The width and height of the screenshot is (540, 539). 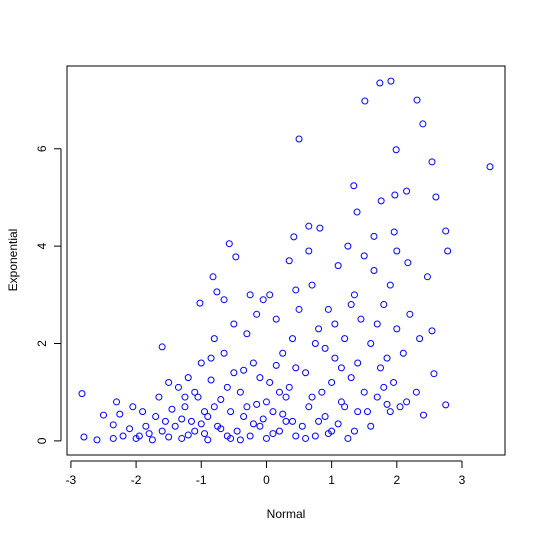 I want to click on y-tick-label: 6, so click(x=42, y=148).